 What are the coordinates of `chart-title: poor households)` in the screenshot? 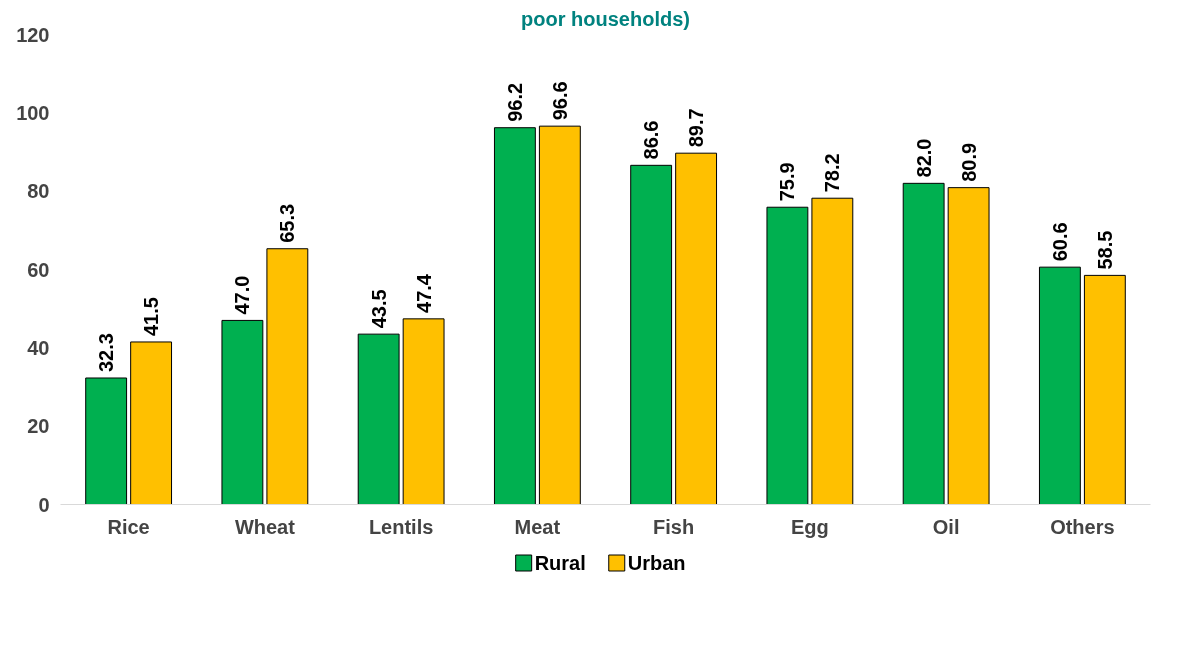 It's located at (605, 18).